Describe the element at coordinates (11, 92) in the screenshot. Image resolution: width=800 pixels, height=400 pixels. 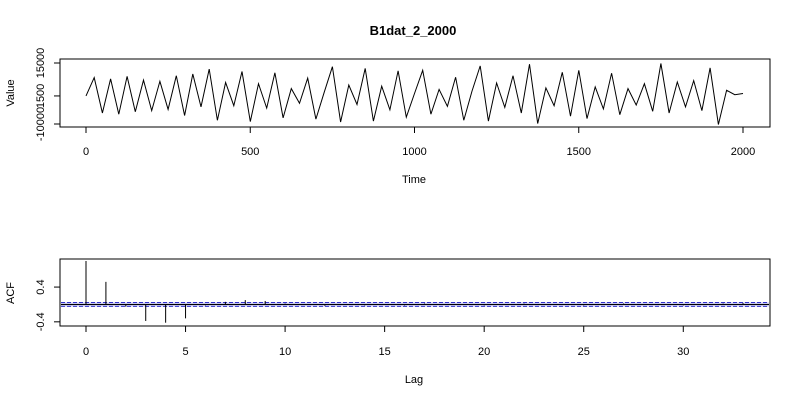
I see `time-series-ylabel: Value` at that location.